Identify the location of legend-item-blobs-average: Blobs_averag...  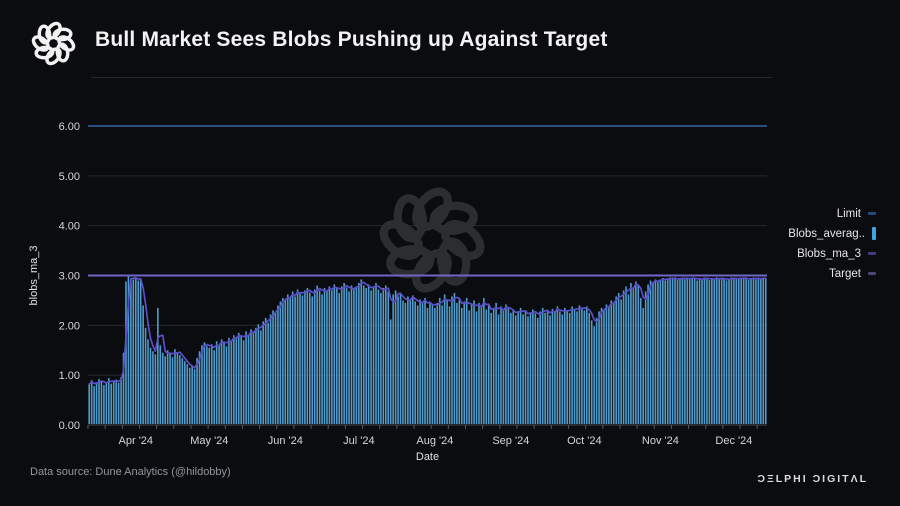
(832, 233).